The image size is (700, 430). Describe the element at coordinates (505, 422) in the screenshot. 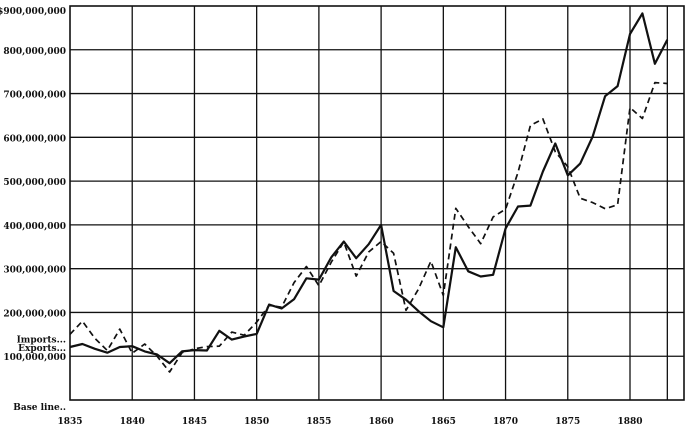

I see `x-tick-label: 1870` at that location.